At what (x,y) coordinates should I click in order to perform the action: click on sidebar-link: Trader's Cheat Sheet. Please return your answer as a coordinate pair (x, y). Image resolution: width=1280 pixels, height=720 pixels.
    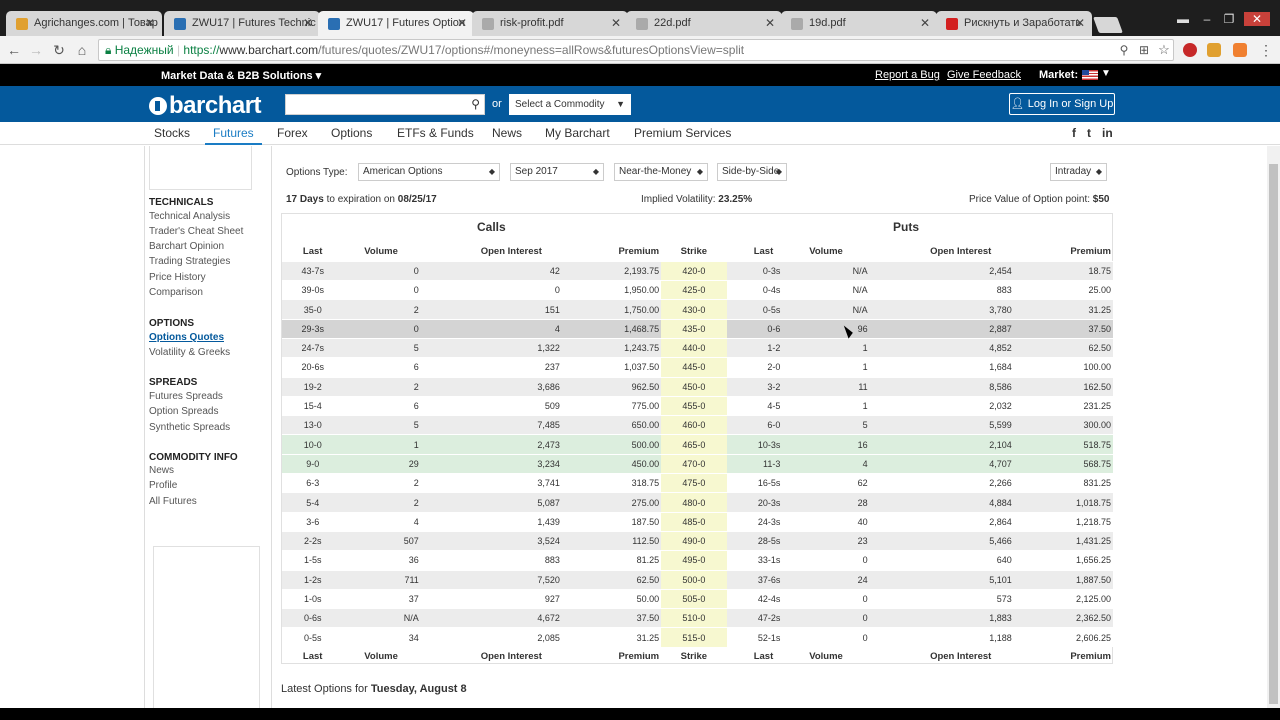
    Looking at the image, I should click on (196, 231).